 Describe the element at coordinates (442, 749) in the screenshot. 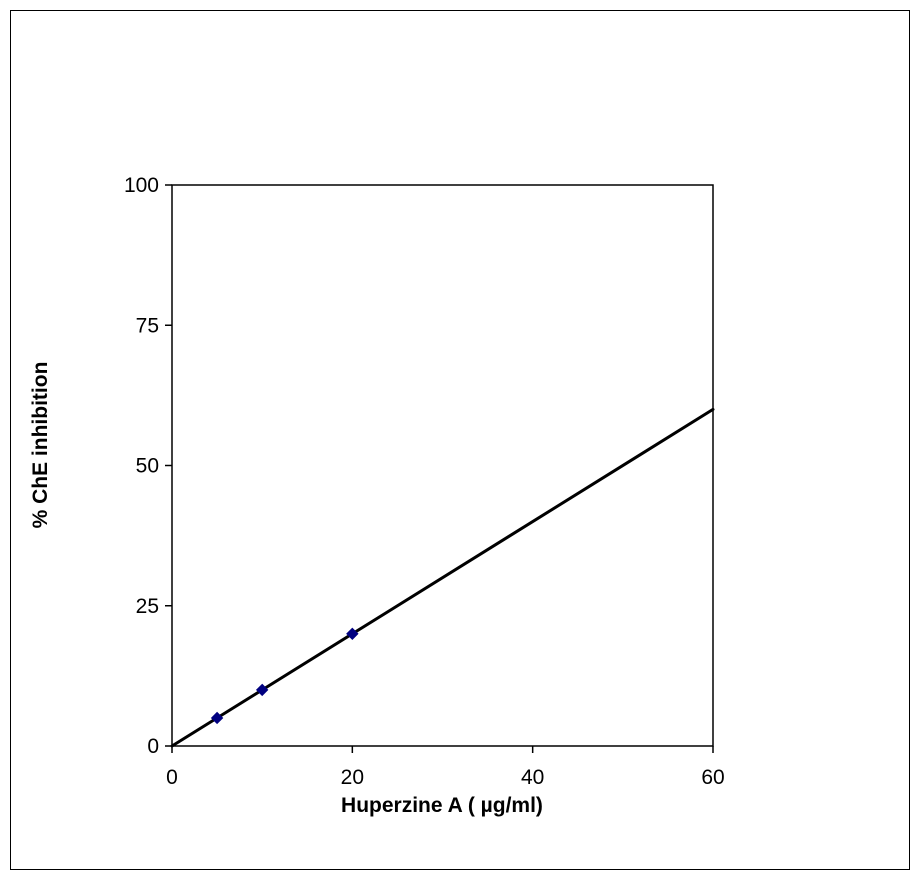

I see `x-axis-ticks` at that location.